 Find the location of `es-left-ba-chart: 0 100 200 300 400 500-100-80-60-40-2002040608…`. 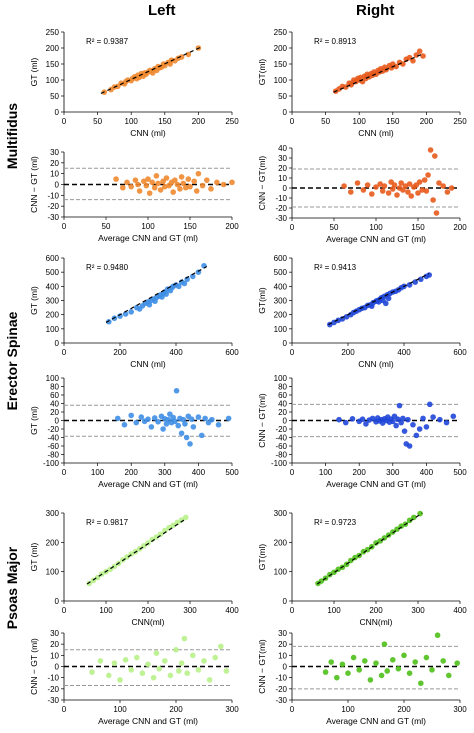

es-left-ba-chart: 0 100 200 300 400 500-100-80-60-40-2002040608… is located at coordinates (134, 431).